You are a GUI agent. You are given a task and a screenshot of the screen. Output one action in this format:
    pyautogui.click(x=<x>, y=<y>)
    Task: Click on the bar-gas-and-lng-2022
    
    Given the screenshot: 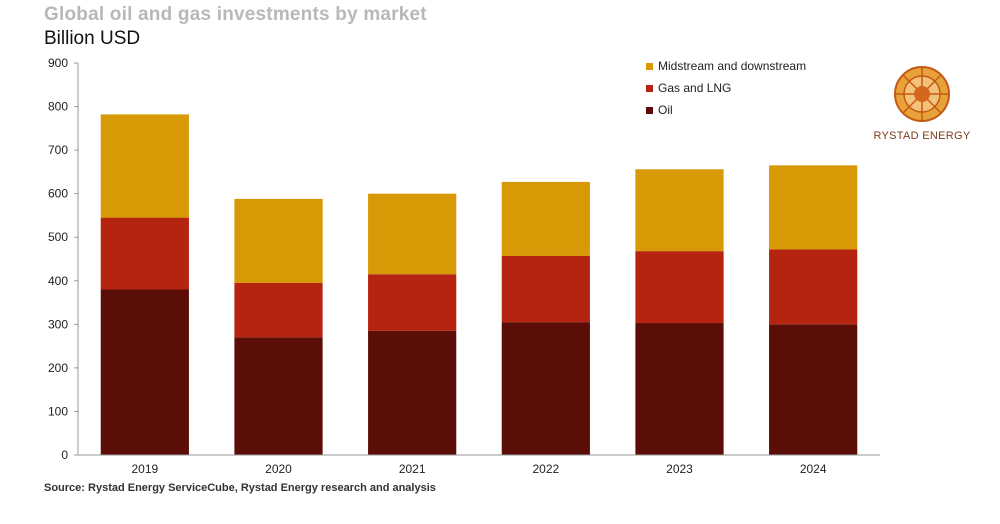 What is the action you would take?
    pyautogui.click(x=545, y=289)
    